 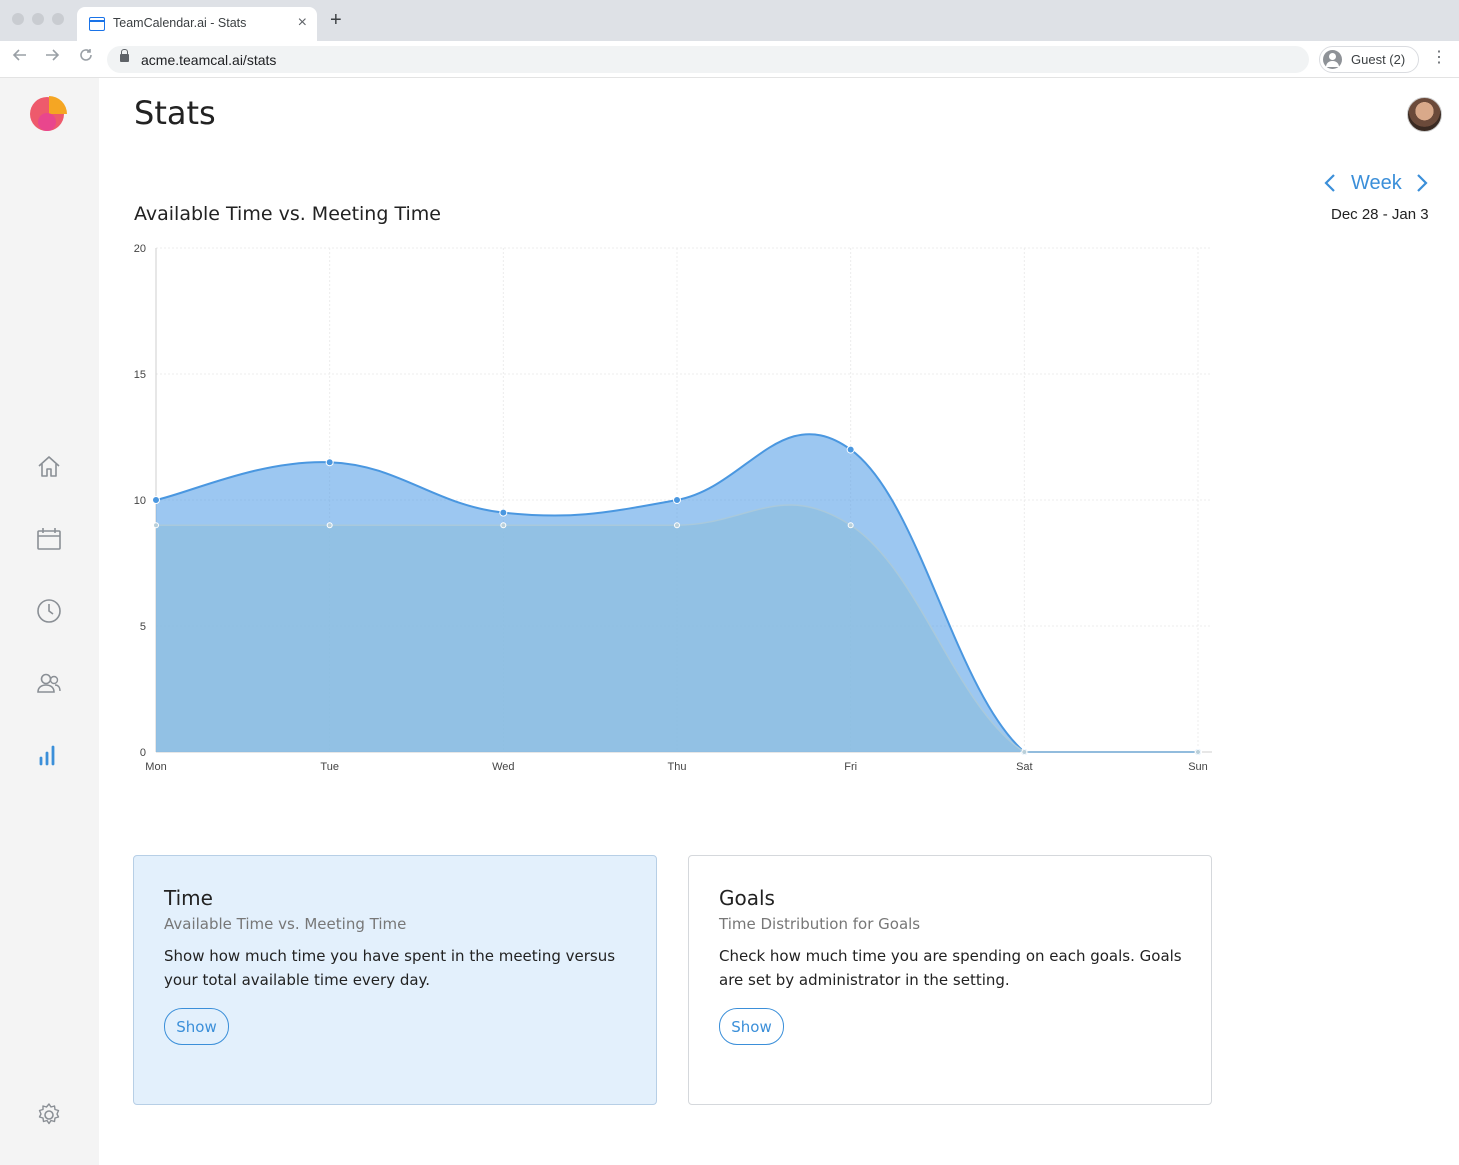 I want to click on y-tick-label: 5, so click(x=143, y=627).